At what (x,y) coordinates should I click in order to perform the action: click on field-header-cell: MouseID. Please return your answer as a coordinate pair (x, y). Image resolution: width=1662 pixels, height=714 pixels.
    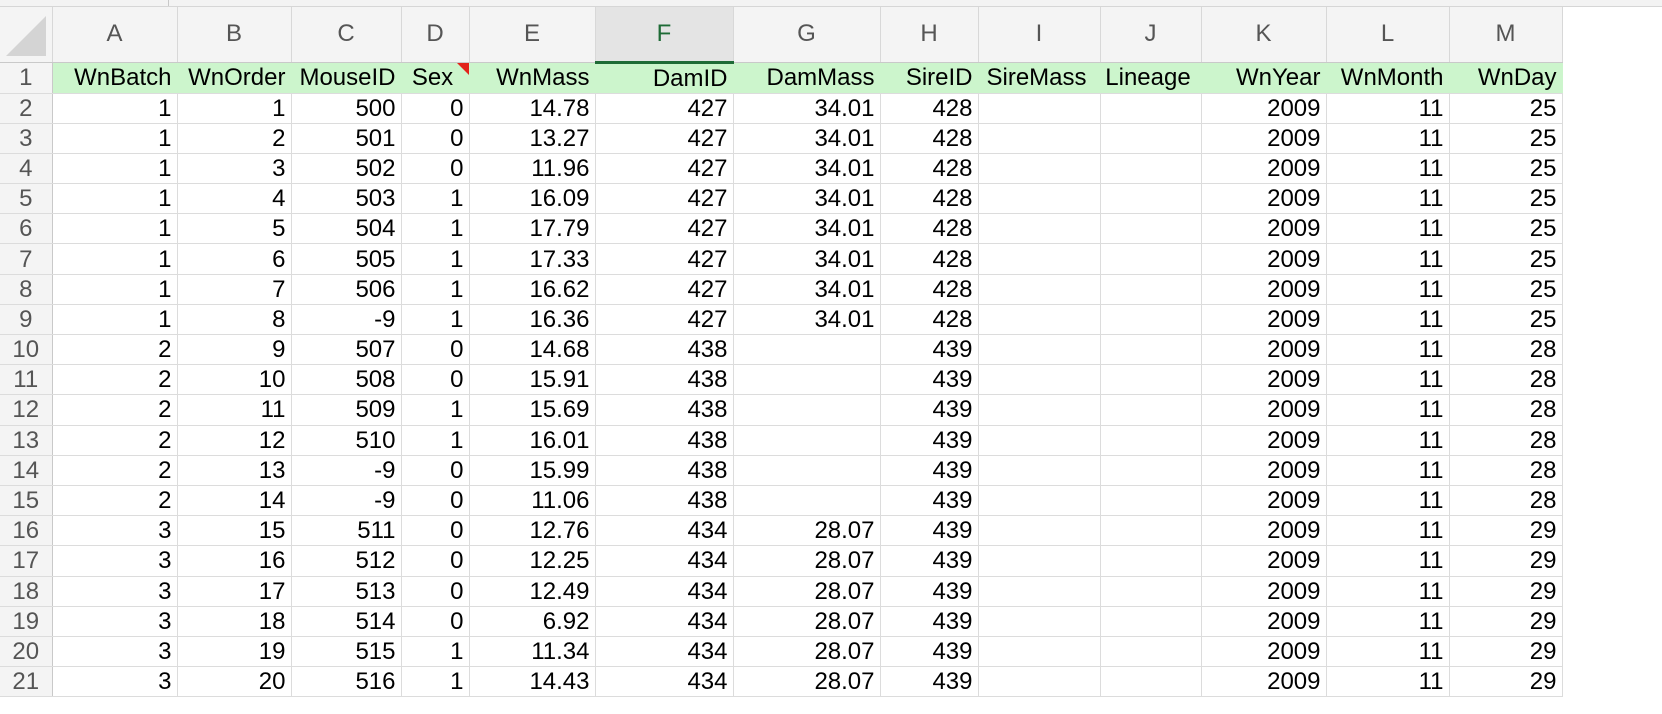
    Looking at the image, I should click on (346, 78).